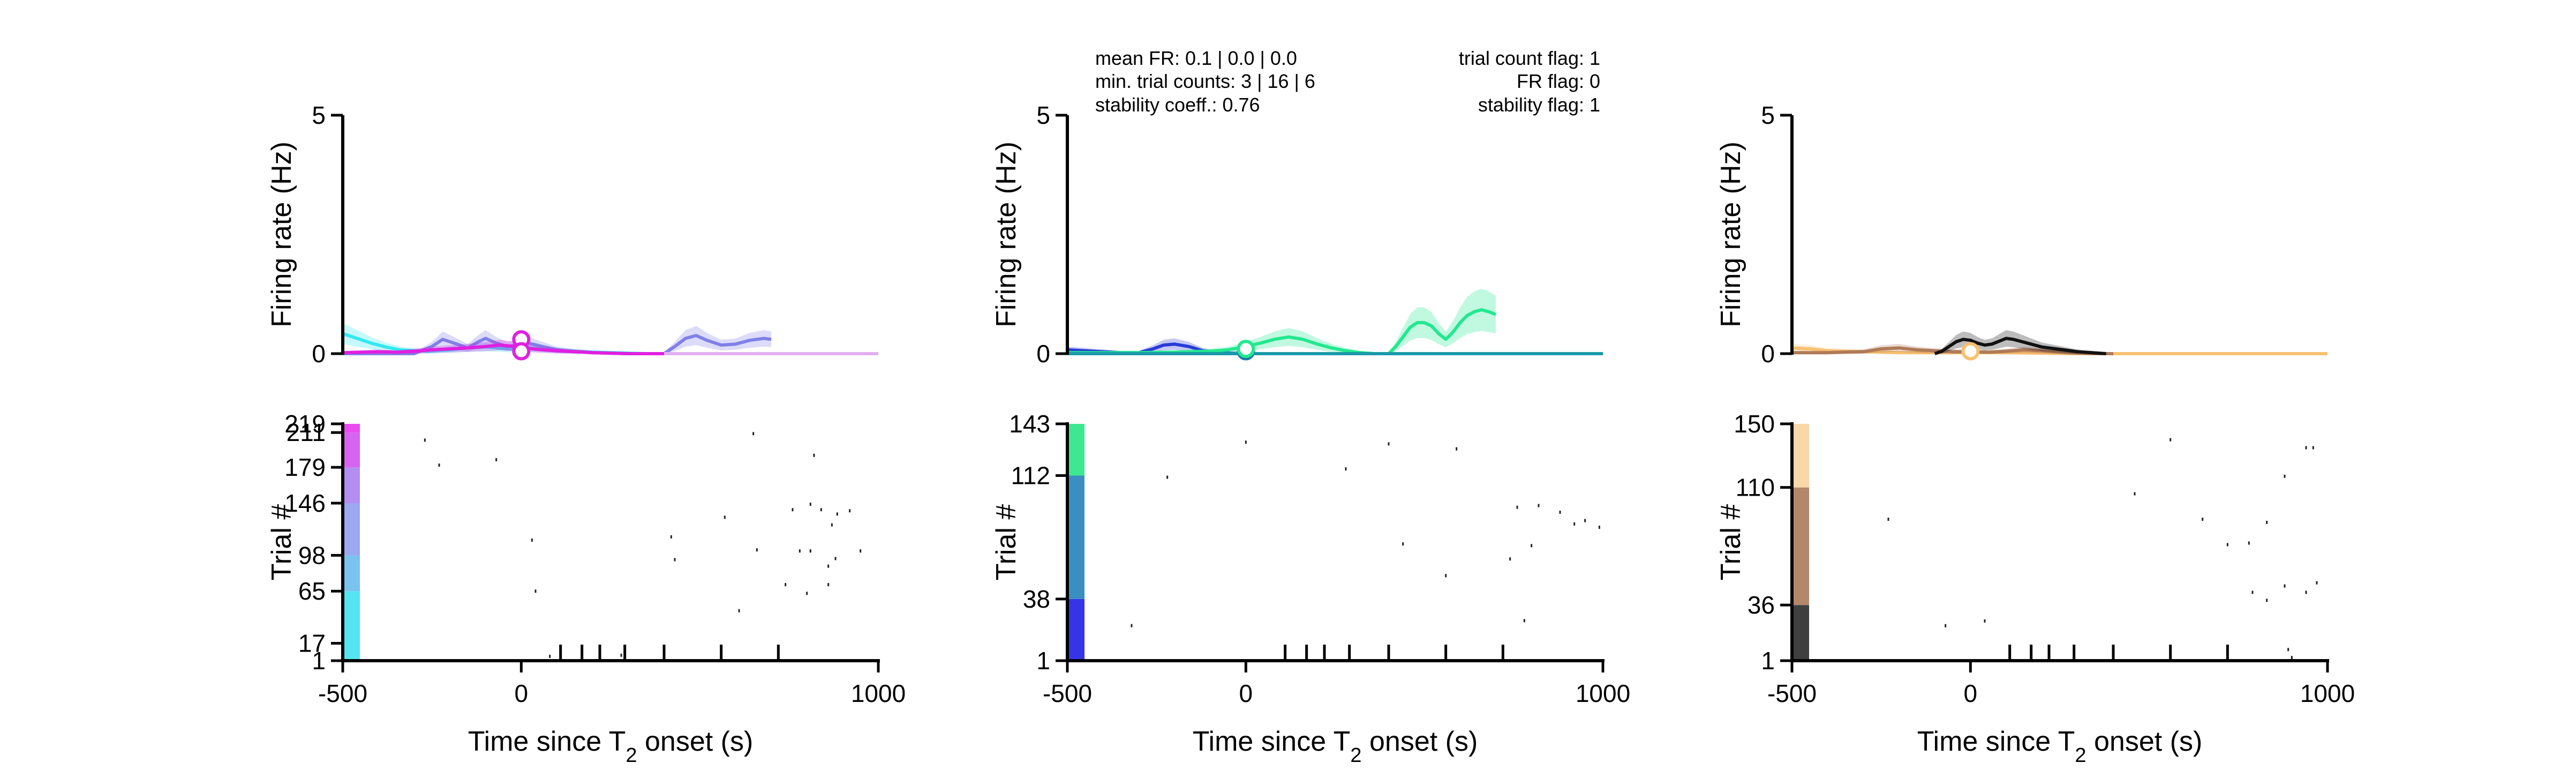  What do you see at coordinates (1754, 424) in the screenshot?
I see `y-tick-label: 150` at bounding box center [1754, 424].